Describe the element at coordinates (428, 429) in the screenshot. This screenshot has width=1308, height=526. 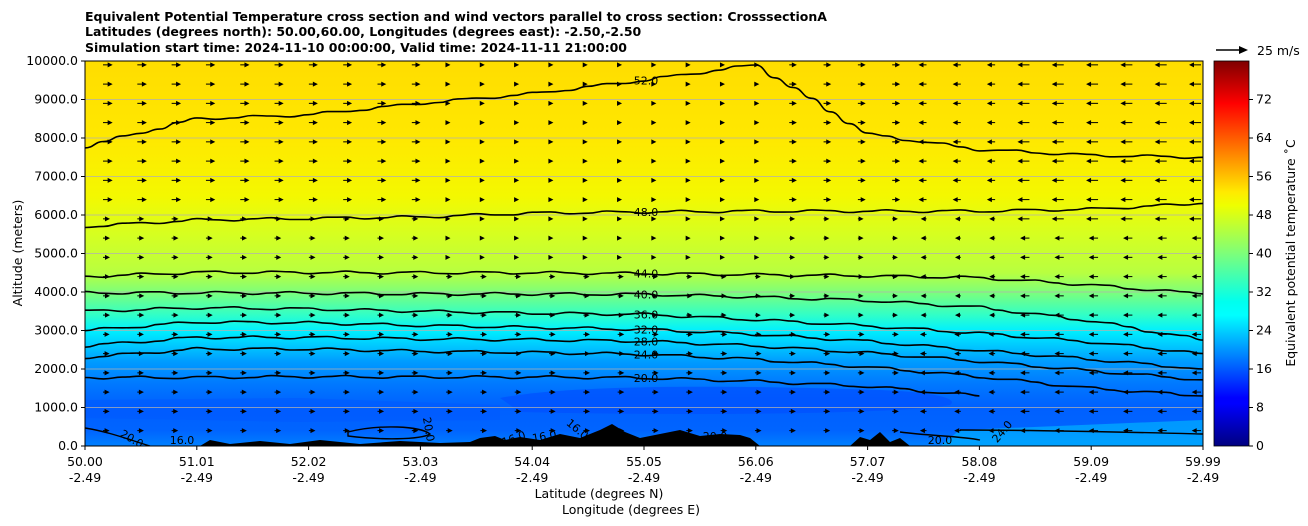
I see `contour-label-near-surface: 20.0` at that location.